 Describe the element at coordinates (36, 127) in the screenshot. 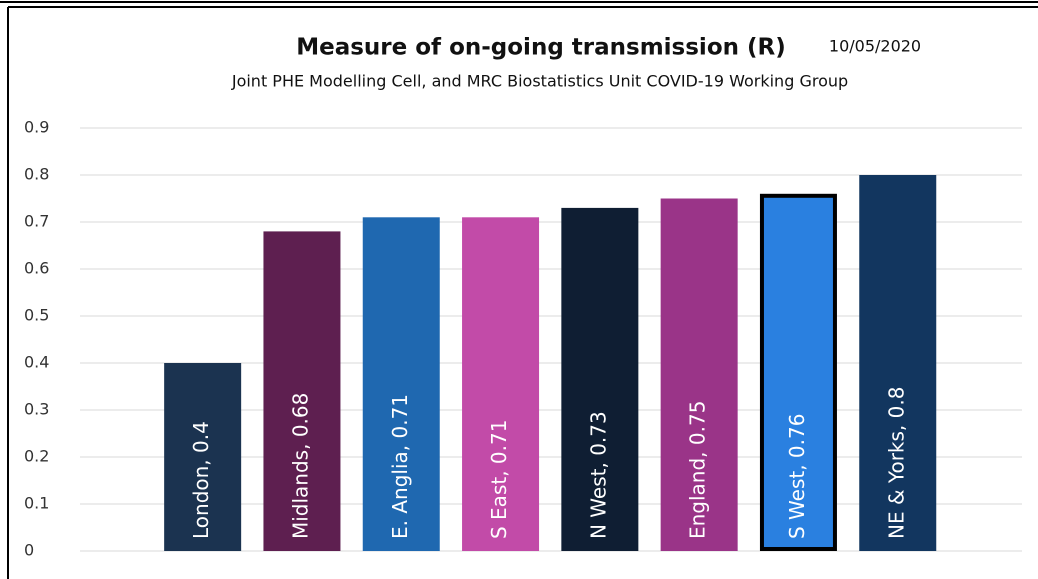

I see `y-tick-label: 0.9` at that location.